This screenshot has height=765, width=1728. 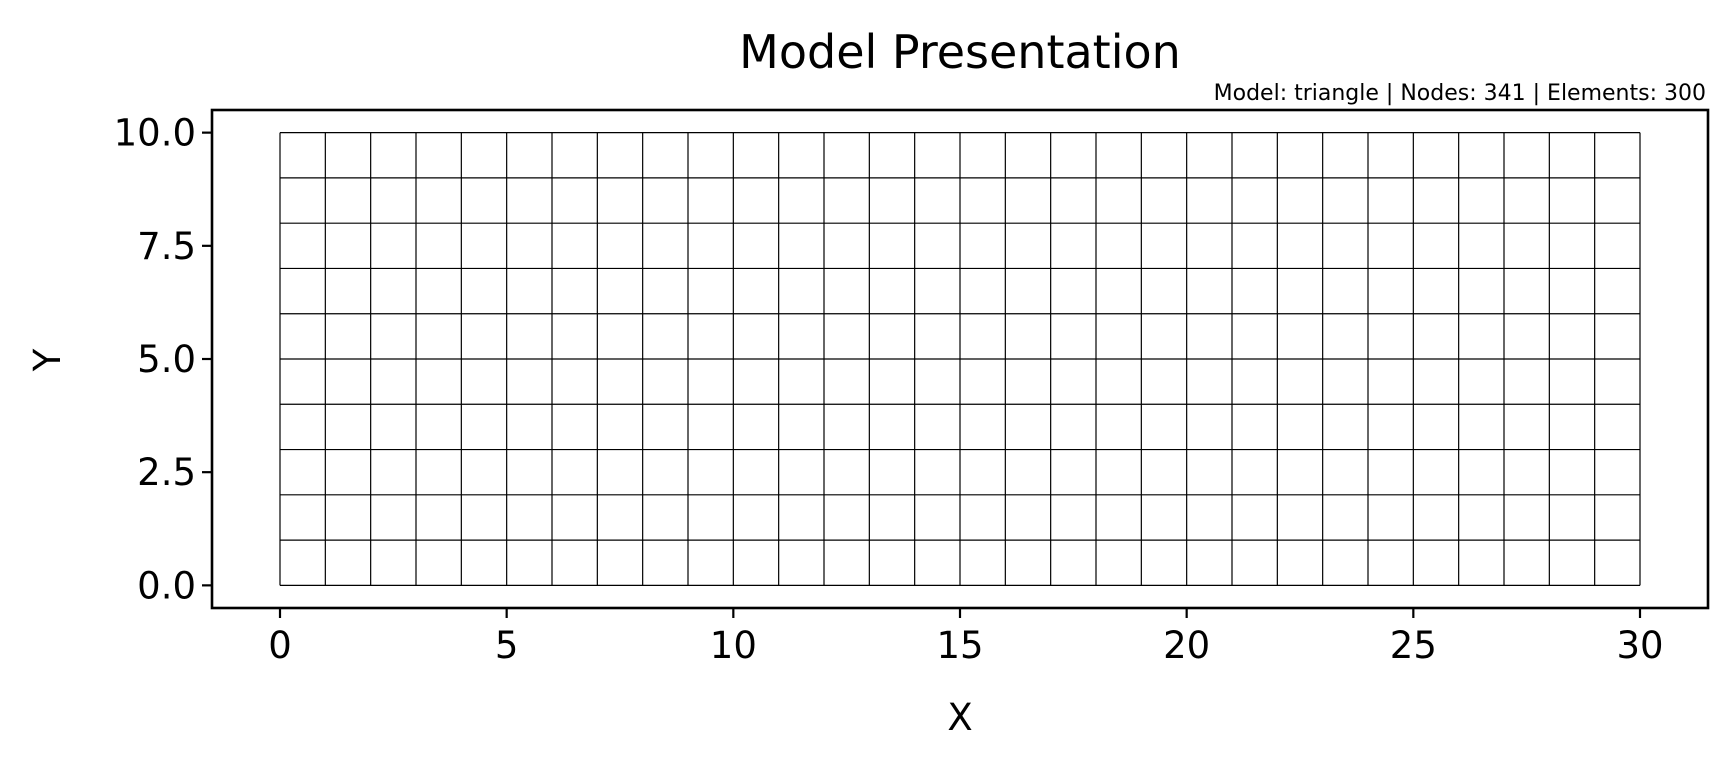 I want to click on x-tick-label: 15, so click(x=959, y=645).